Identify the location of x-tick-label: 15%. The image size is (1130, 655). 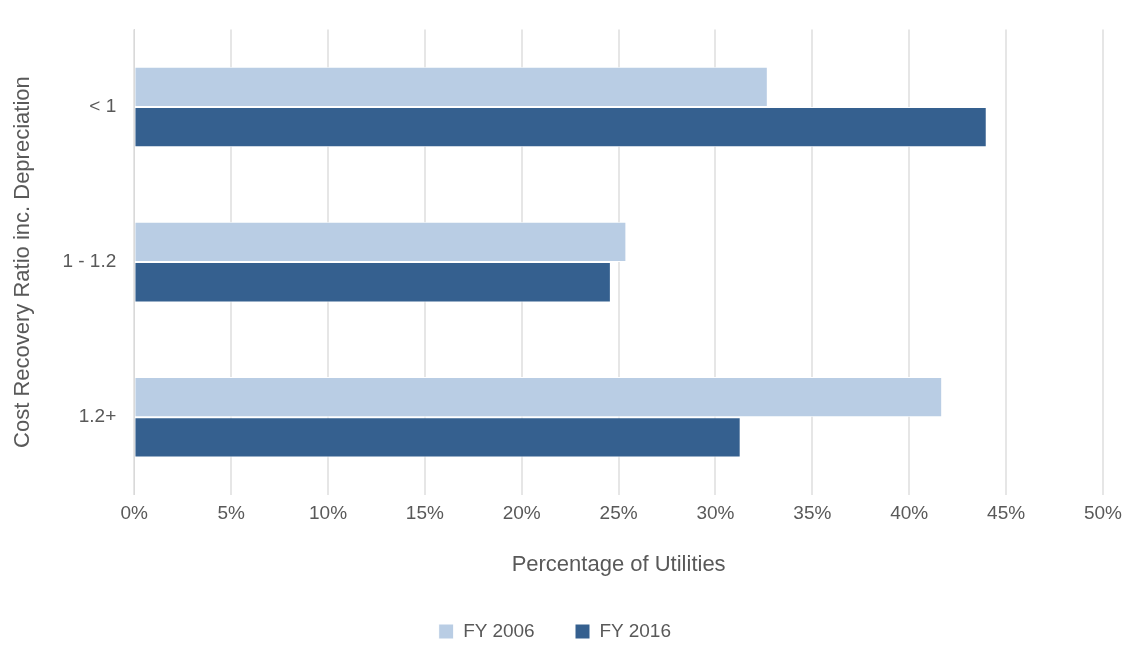
(424, 513).